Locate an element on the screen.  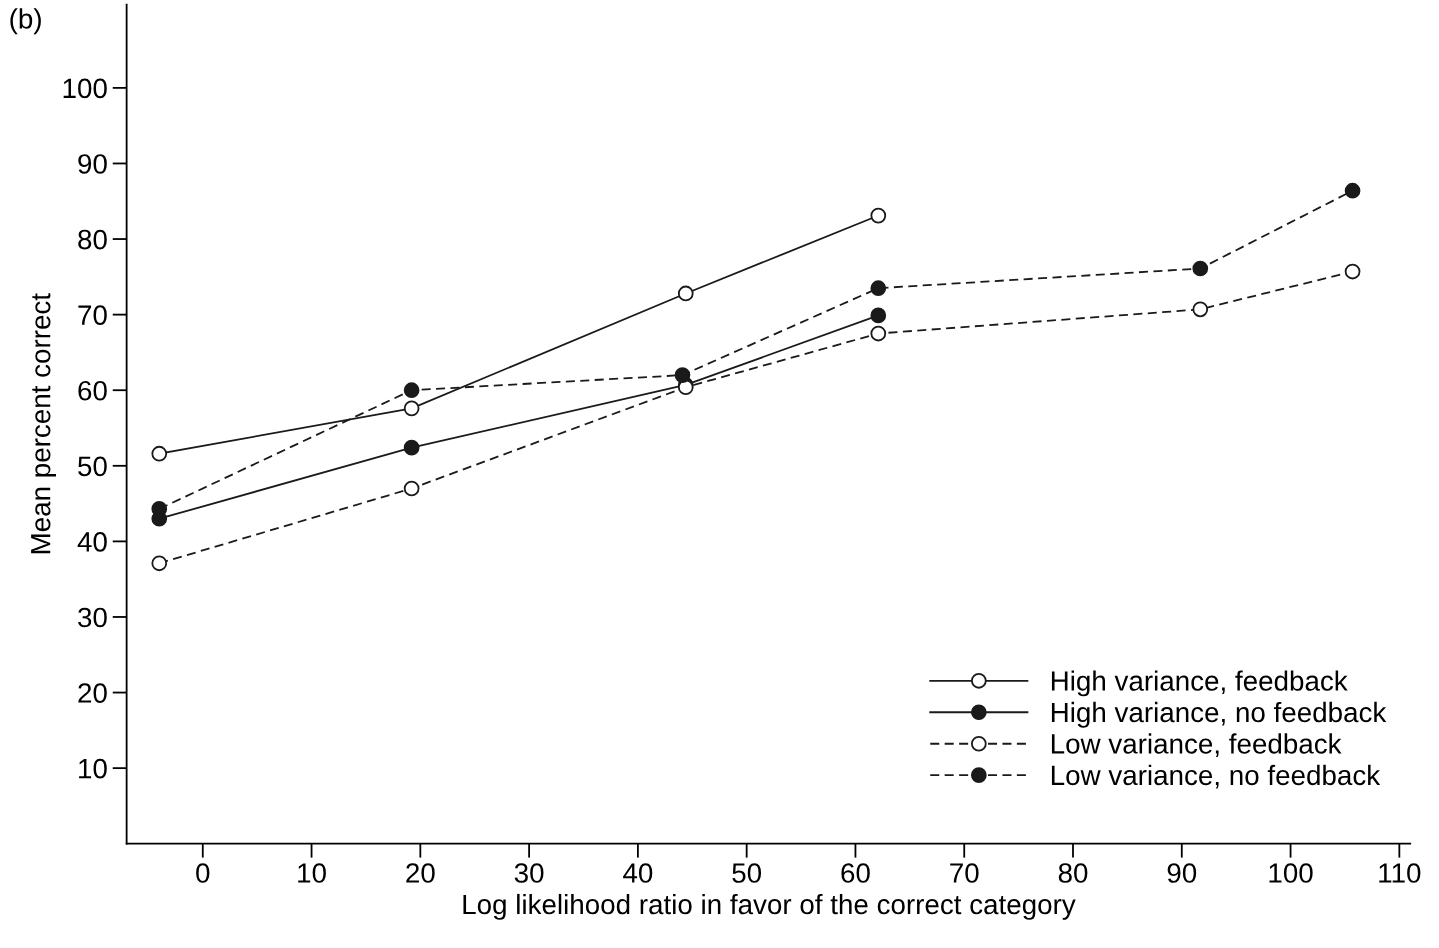
text: (b) is located at coordinates (25, 21).